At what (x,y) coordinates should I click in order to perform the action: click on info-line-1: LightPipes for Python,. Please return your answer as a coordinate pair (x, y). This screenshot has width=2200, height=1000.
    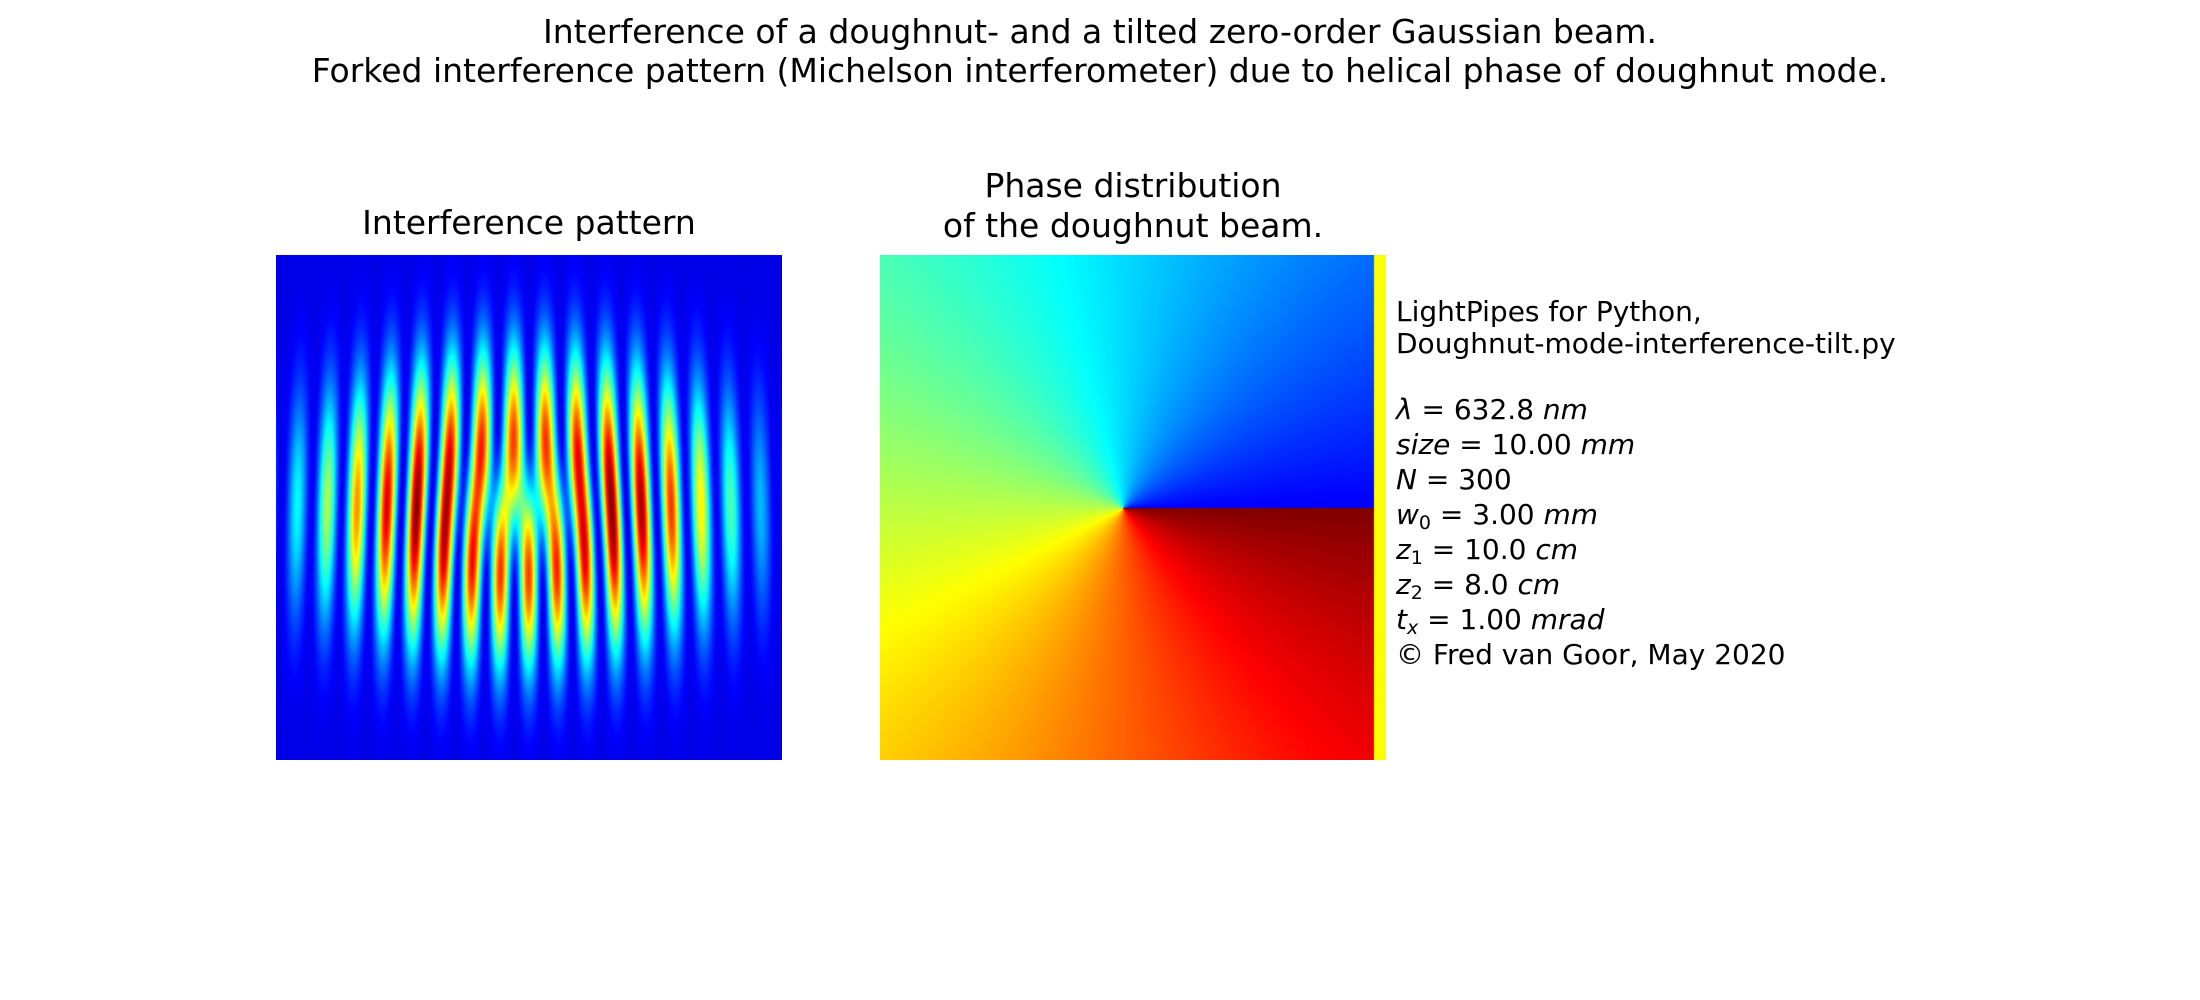
    Looking at the image, I should click on (1549, 311).